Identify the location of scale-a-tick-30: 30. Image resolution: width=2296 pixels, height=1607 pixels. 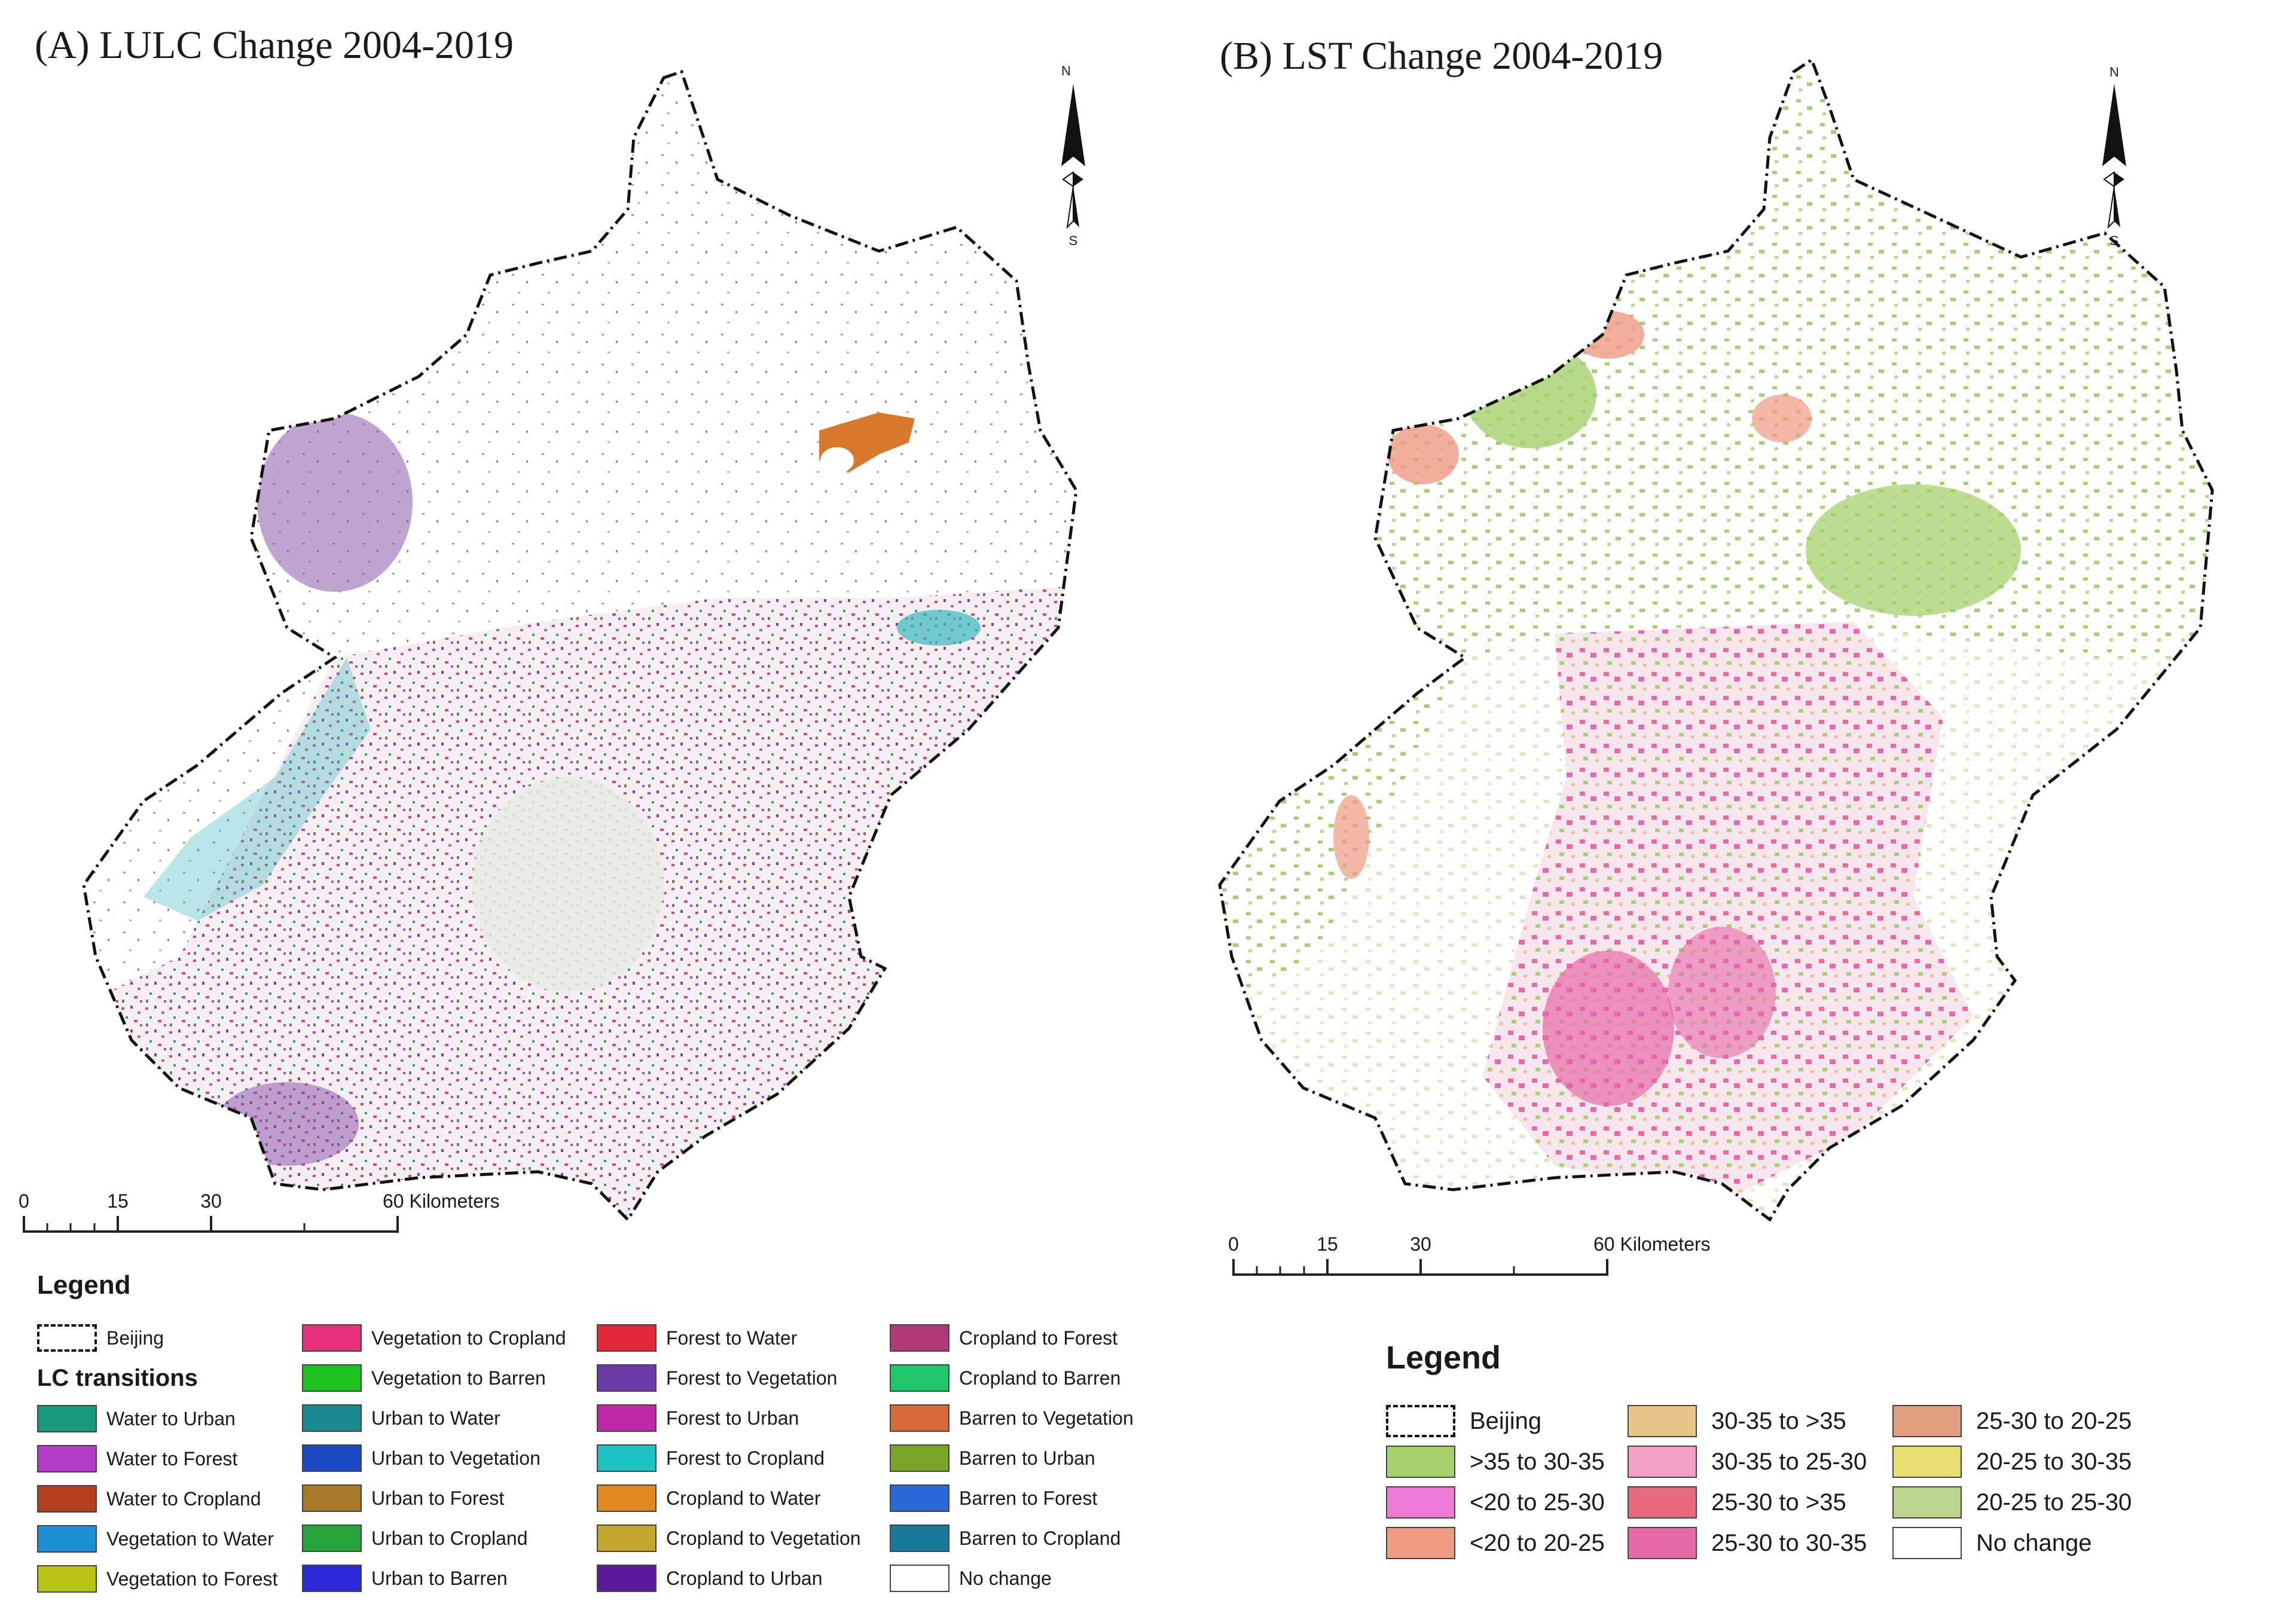
(211, 1201).